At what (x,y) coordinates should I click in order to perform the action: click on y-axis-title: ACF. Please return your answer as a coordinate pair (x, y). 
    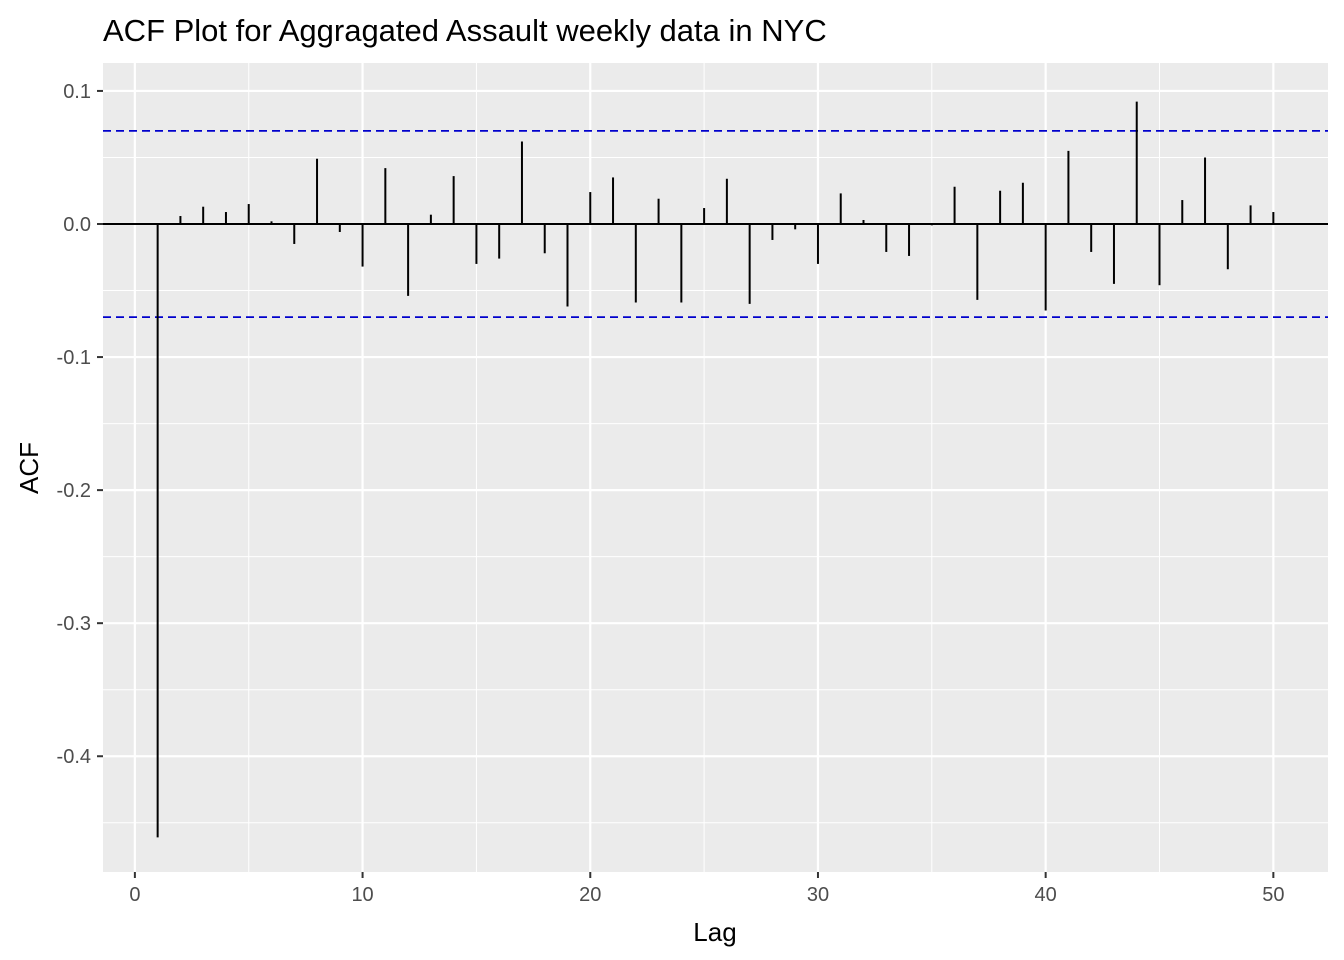
    Looking at the image, I should click on (29, 468).